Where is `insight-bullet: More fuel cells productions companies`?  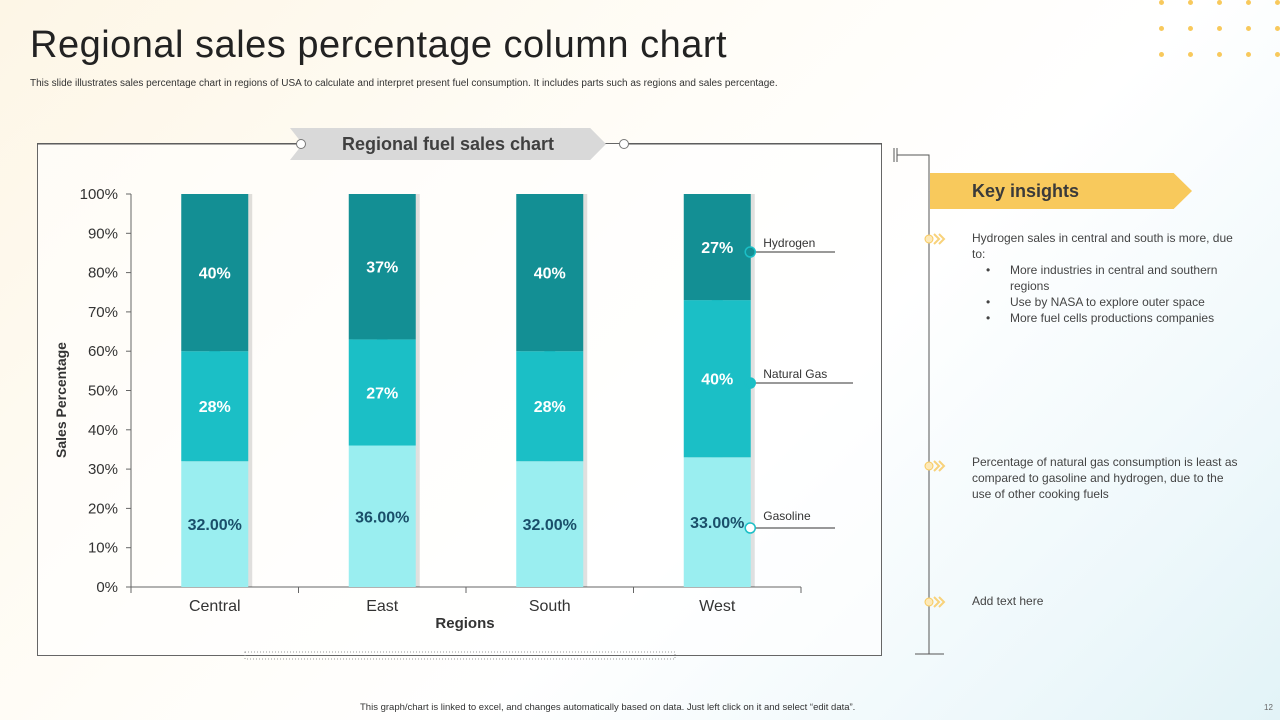
insight-bullet: More fuel cells productions companies is located at coordinates (1114, 318).